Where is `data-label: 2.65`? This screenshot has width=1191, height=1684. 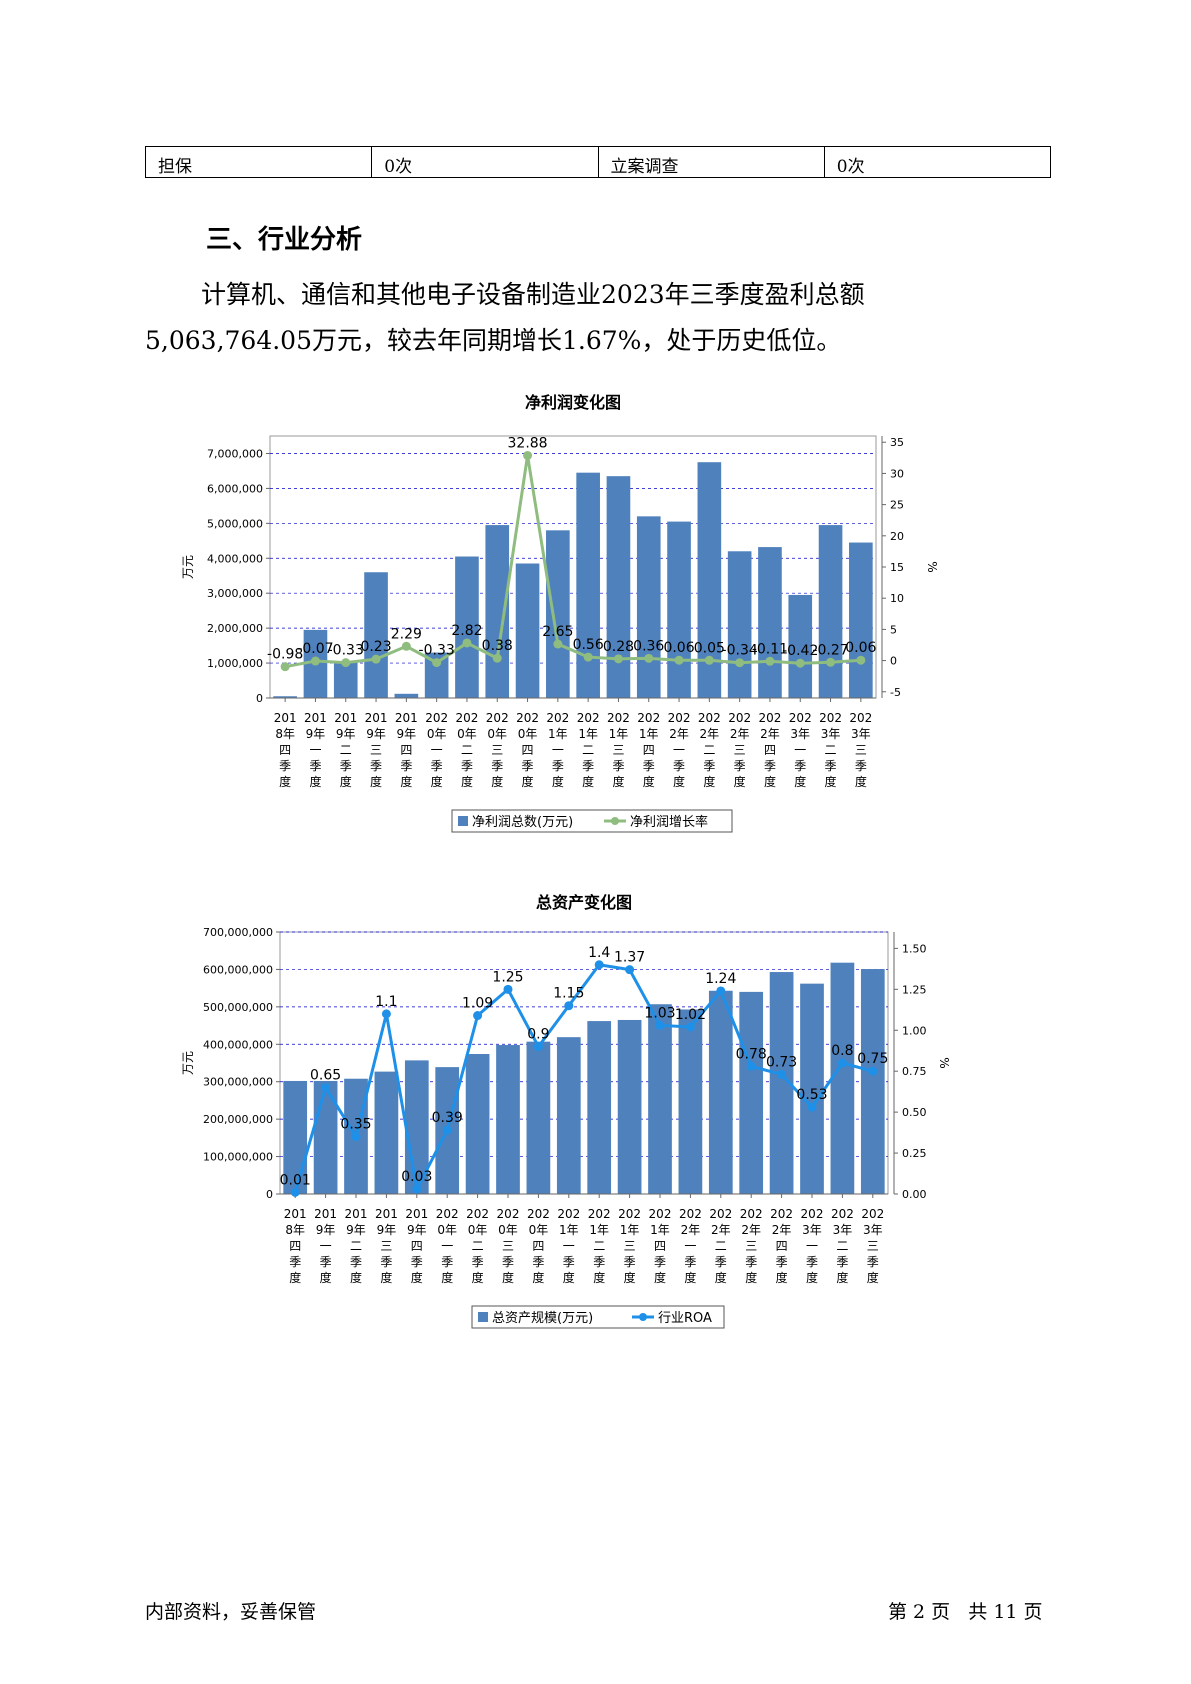
data-label: 2.65 is located at coordinates (557, 632).